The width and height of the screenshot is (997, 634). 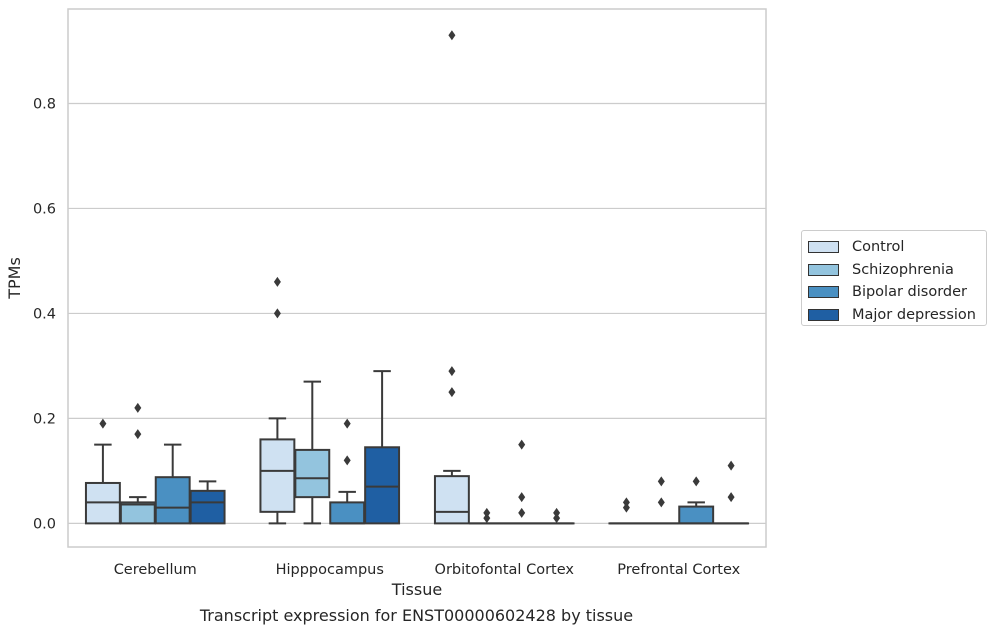 I want to click on legend-item: Schizophrenia, so click(x=894, y=270).